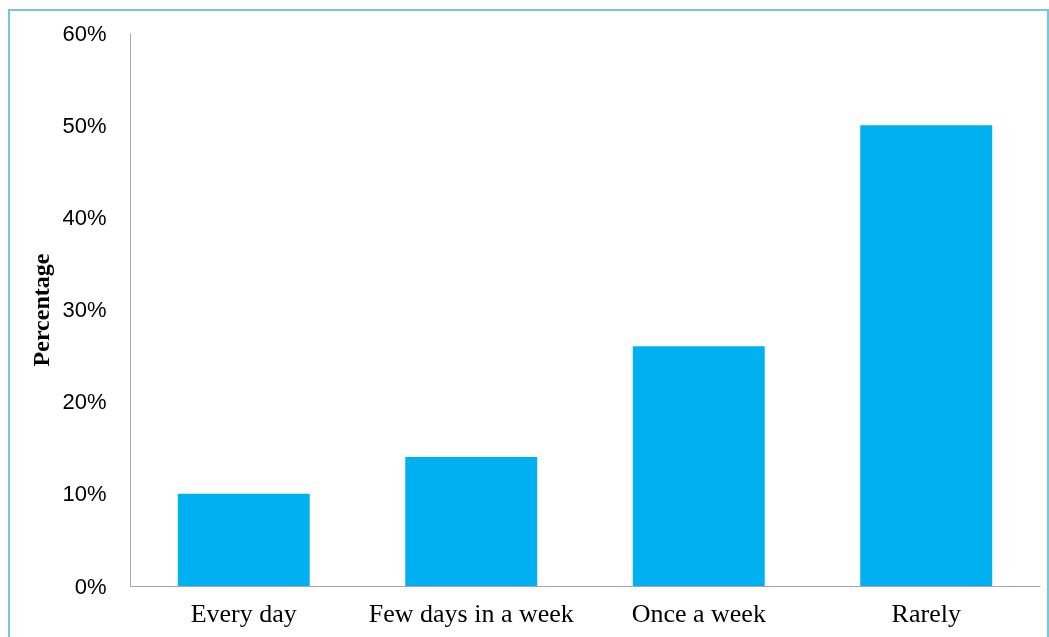 This screenshot has height=637, width=1049. I want to click on x-tick-label: Few days in a week, so click(471, 613).